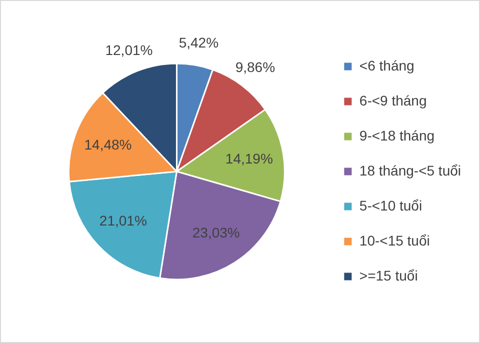 The width and height of the screenshot is (480, 343). I want to click on legend-label: 10-<15 tuổi, so click(394, 240).